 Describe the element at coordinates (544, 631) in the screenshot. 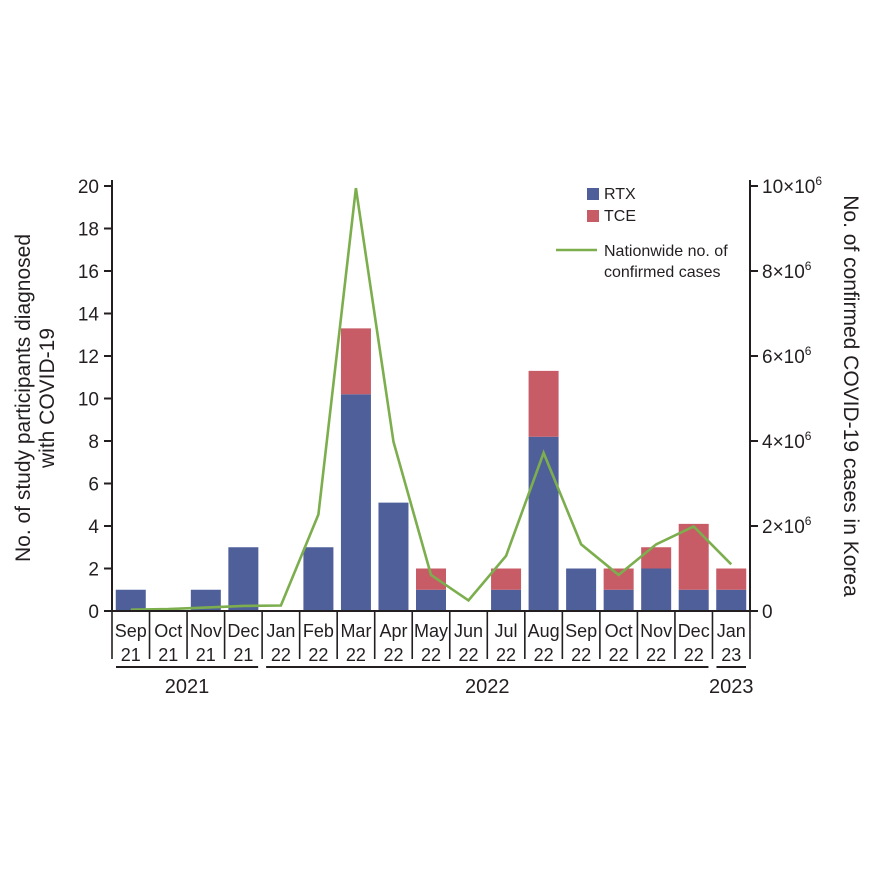

I see `month-label-11: Aug` at that location.